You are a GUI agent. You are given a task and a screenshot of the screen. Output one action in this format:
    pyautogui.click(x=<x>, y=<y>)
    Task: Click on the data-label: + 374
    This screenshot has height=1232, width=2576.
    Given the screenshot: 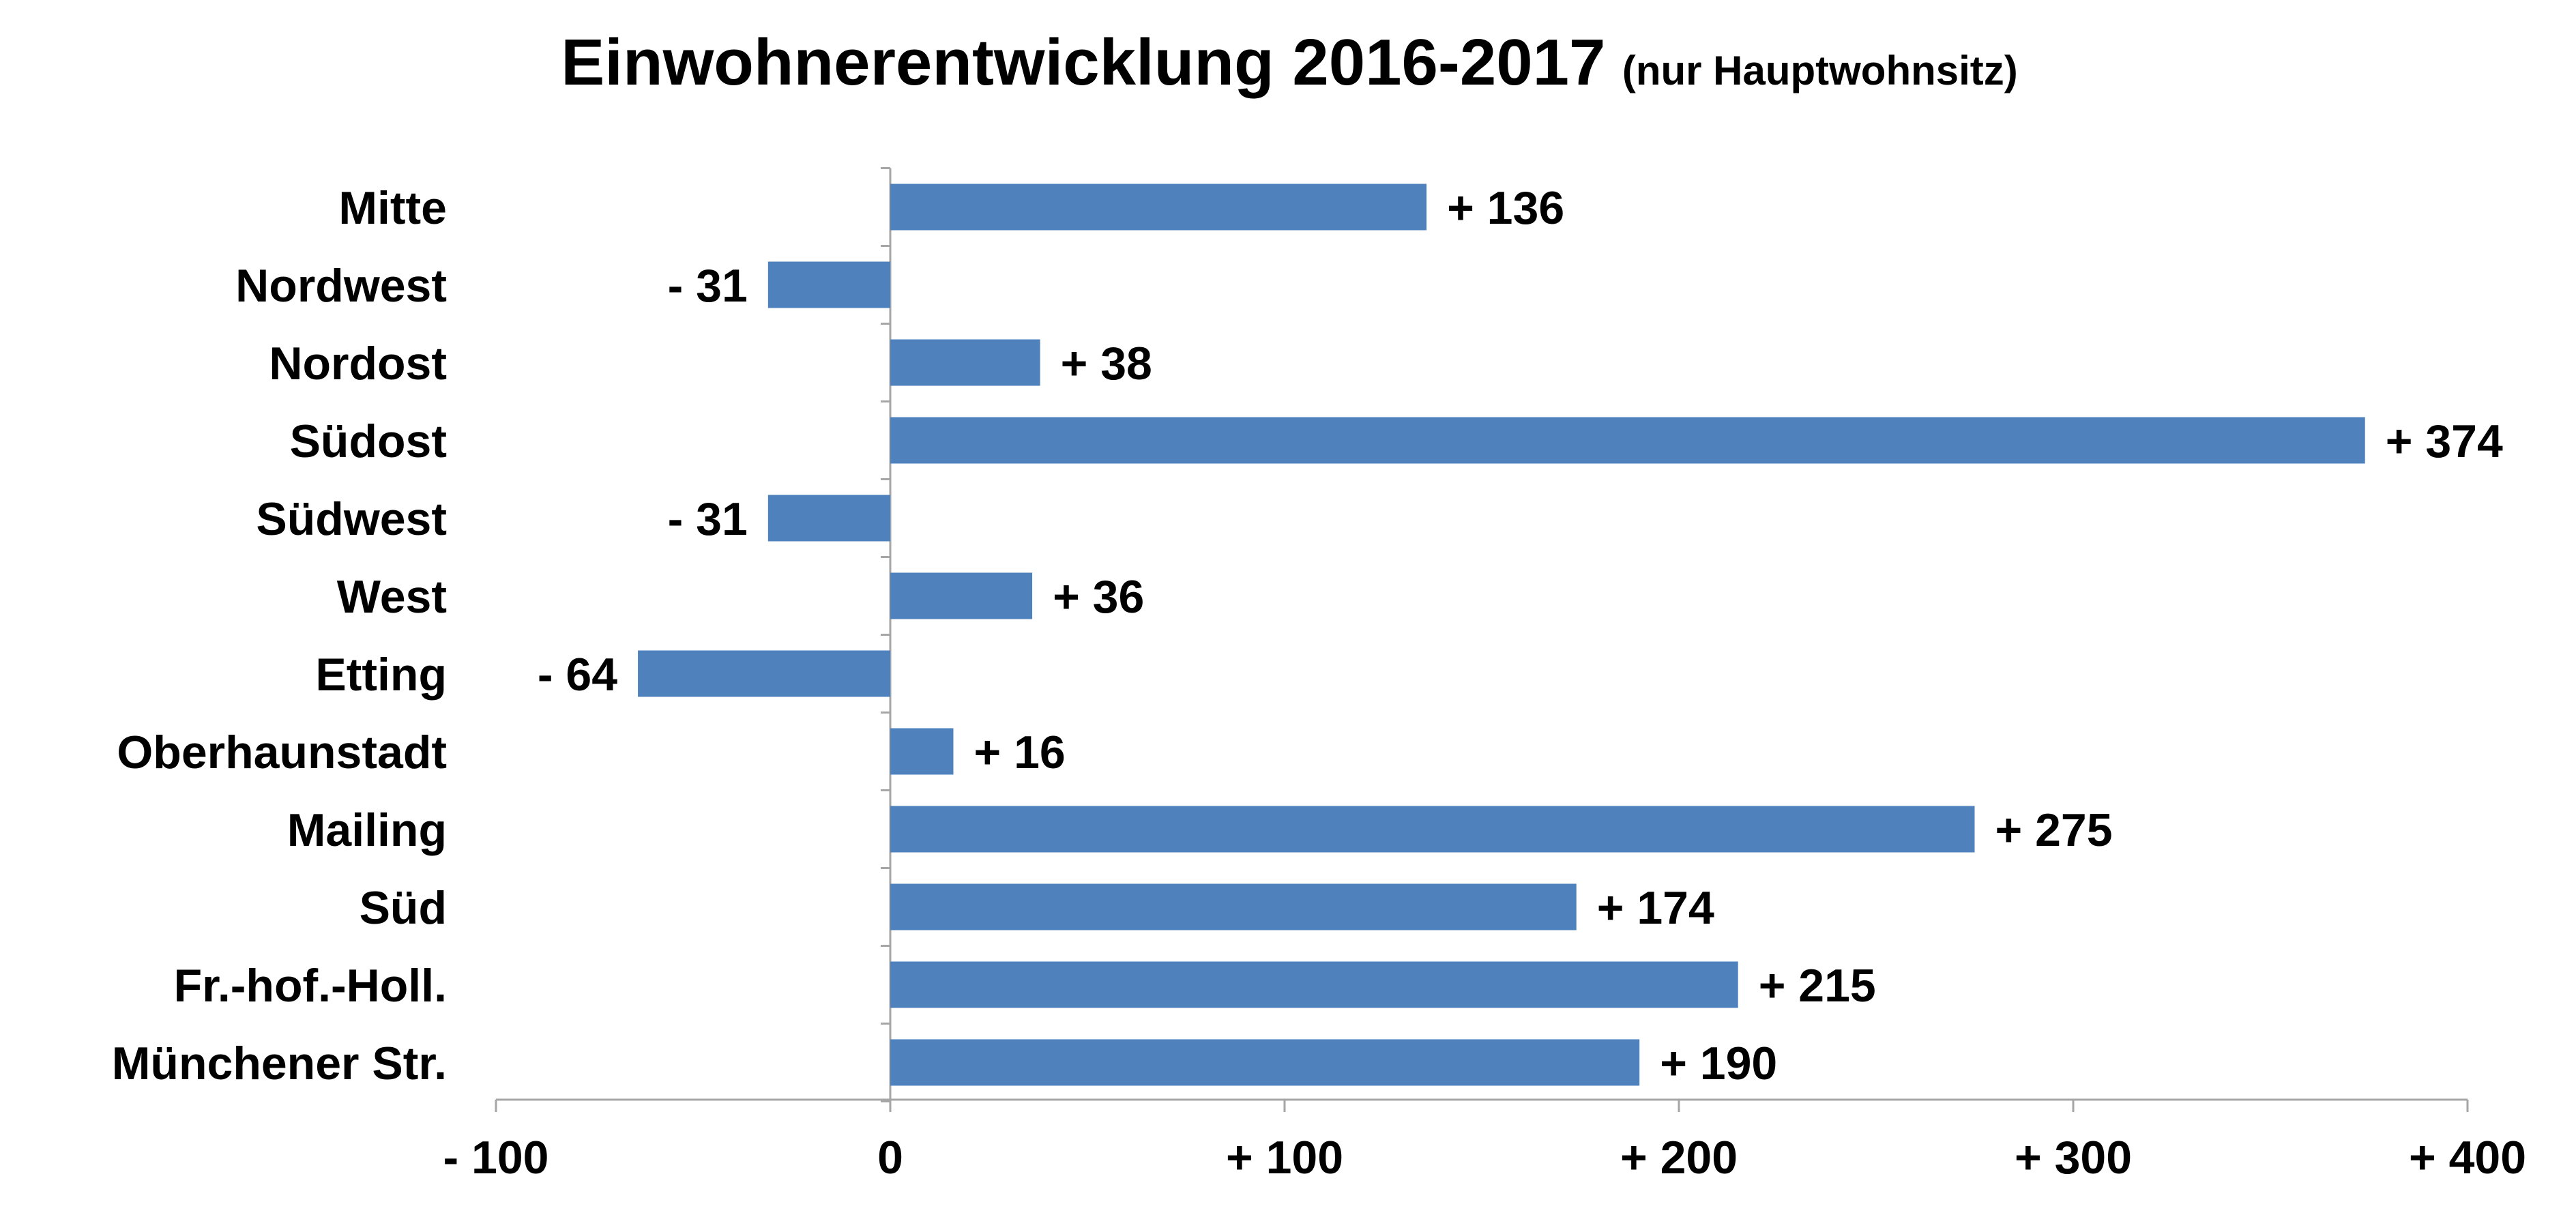 What is the action you would take?
    pyautogui.click(x=2444, y=441)
    